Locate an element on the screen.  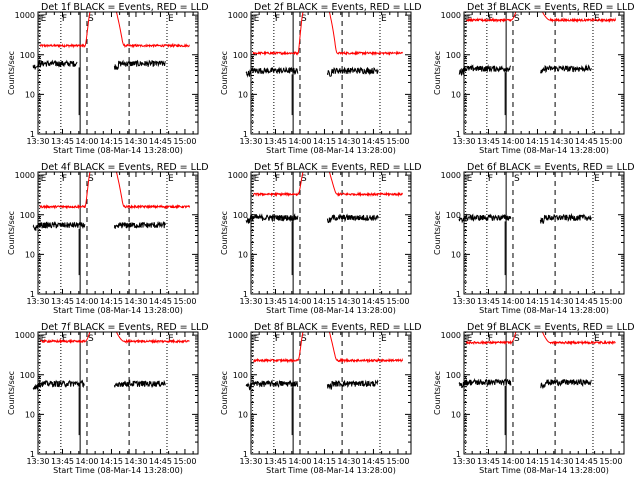
panel-title: Det 6f BLACK = Events, RED = LLD is located at coordinates (551, 167).